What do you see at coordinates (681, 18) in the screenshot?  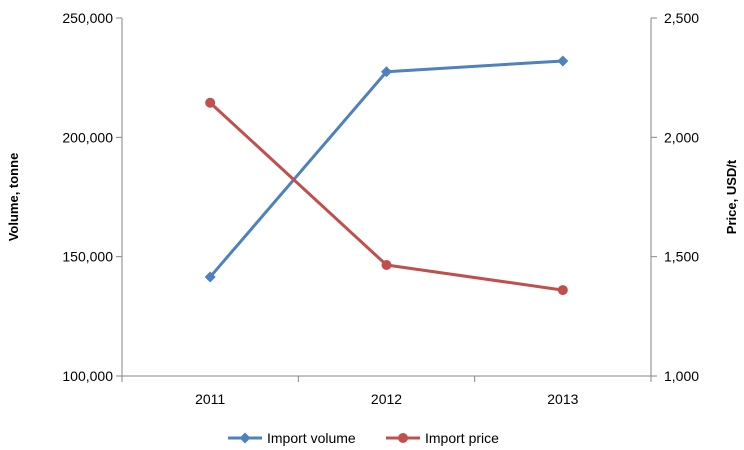 I see `right-tick-label: 2,500` at bounding box center [681, 18].